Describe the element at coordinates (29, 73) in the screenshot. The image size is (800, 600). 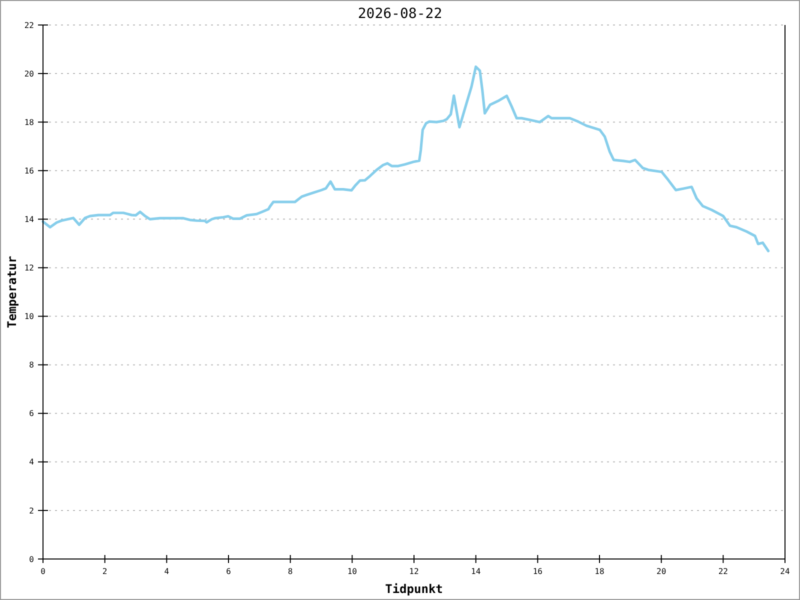
I see `y-tick-label: 20` at that location.